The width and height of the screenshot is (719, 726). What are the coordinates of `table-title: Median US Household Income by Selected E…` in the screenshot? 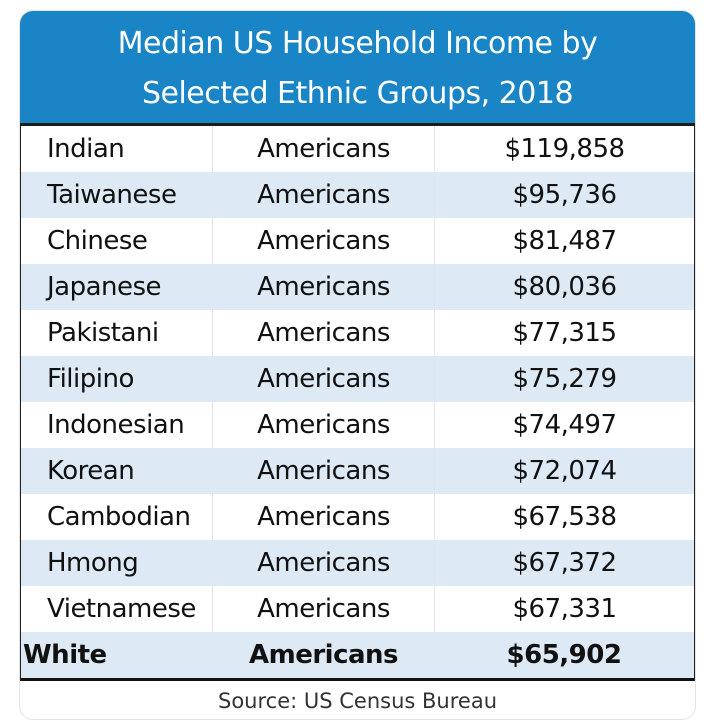 It's located at (357, 68).